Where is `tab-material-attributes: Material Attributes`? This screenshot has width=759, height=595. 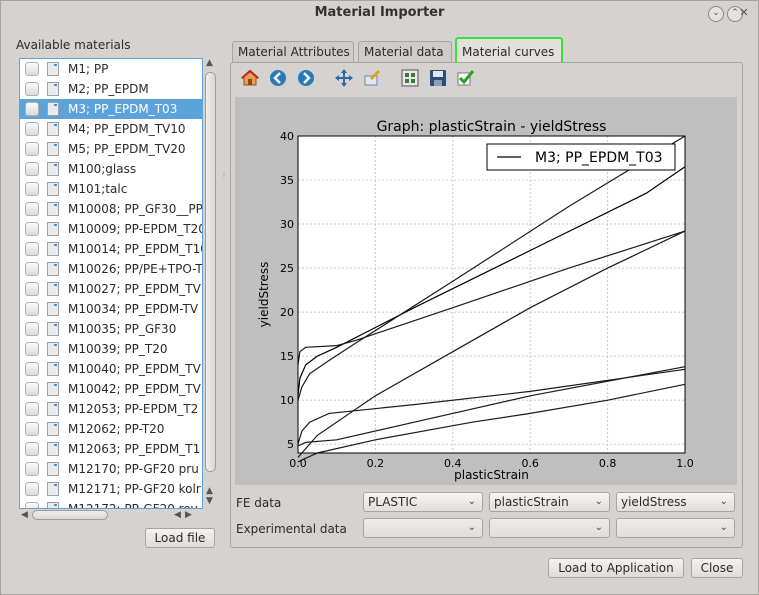 tab-material-attributes: Material Attributes is located at coordinates (293, 52).